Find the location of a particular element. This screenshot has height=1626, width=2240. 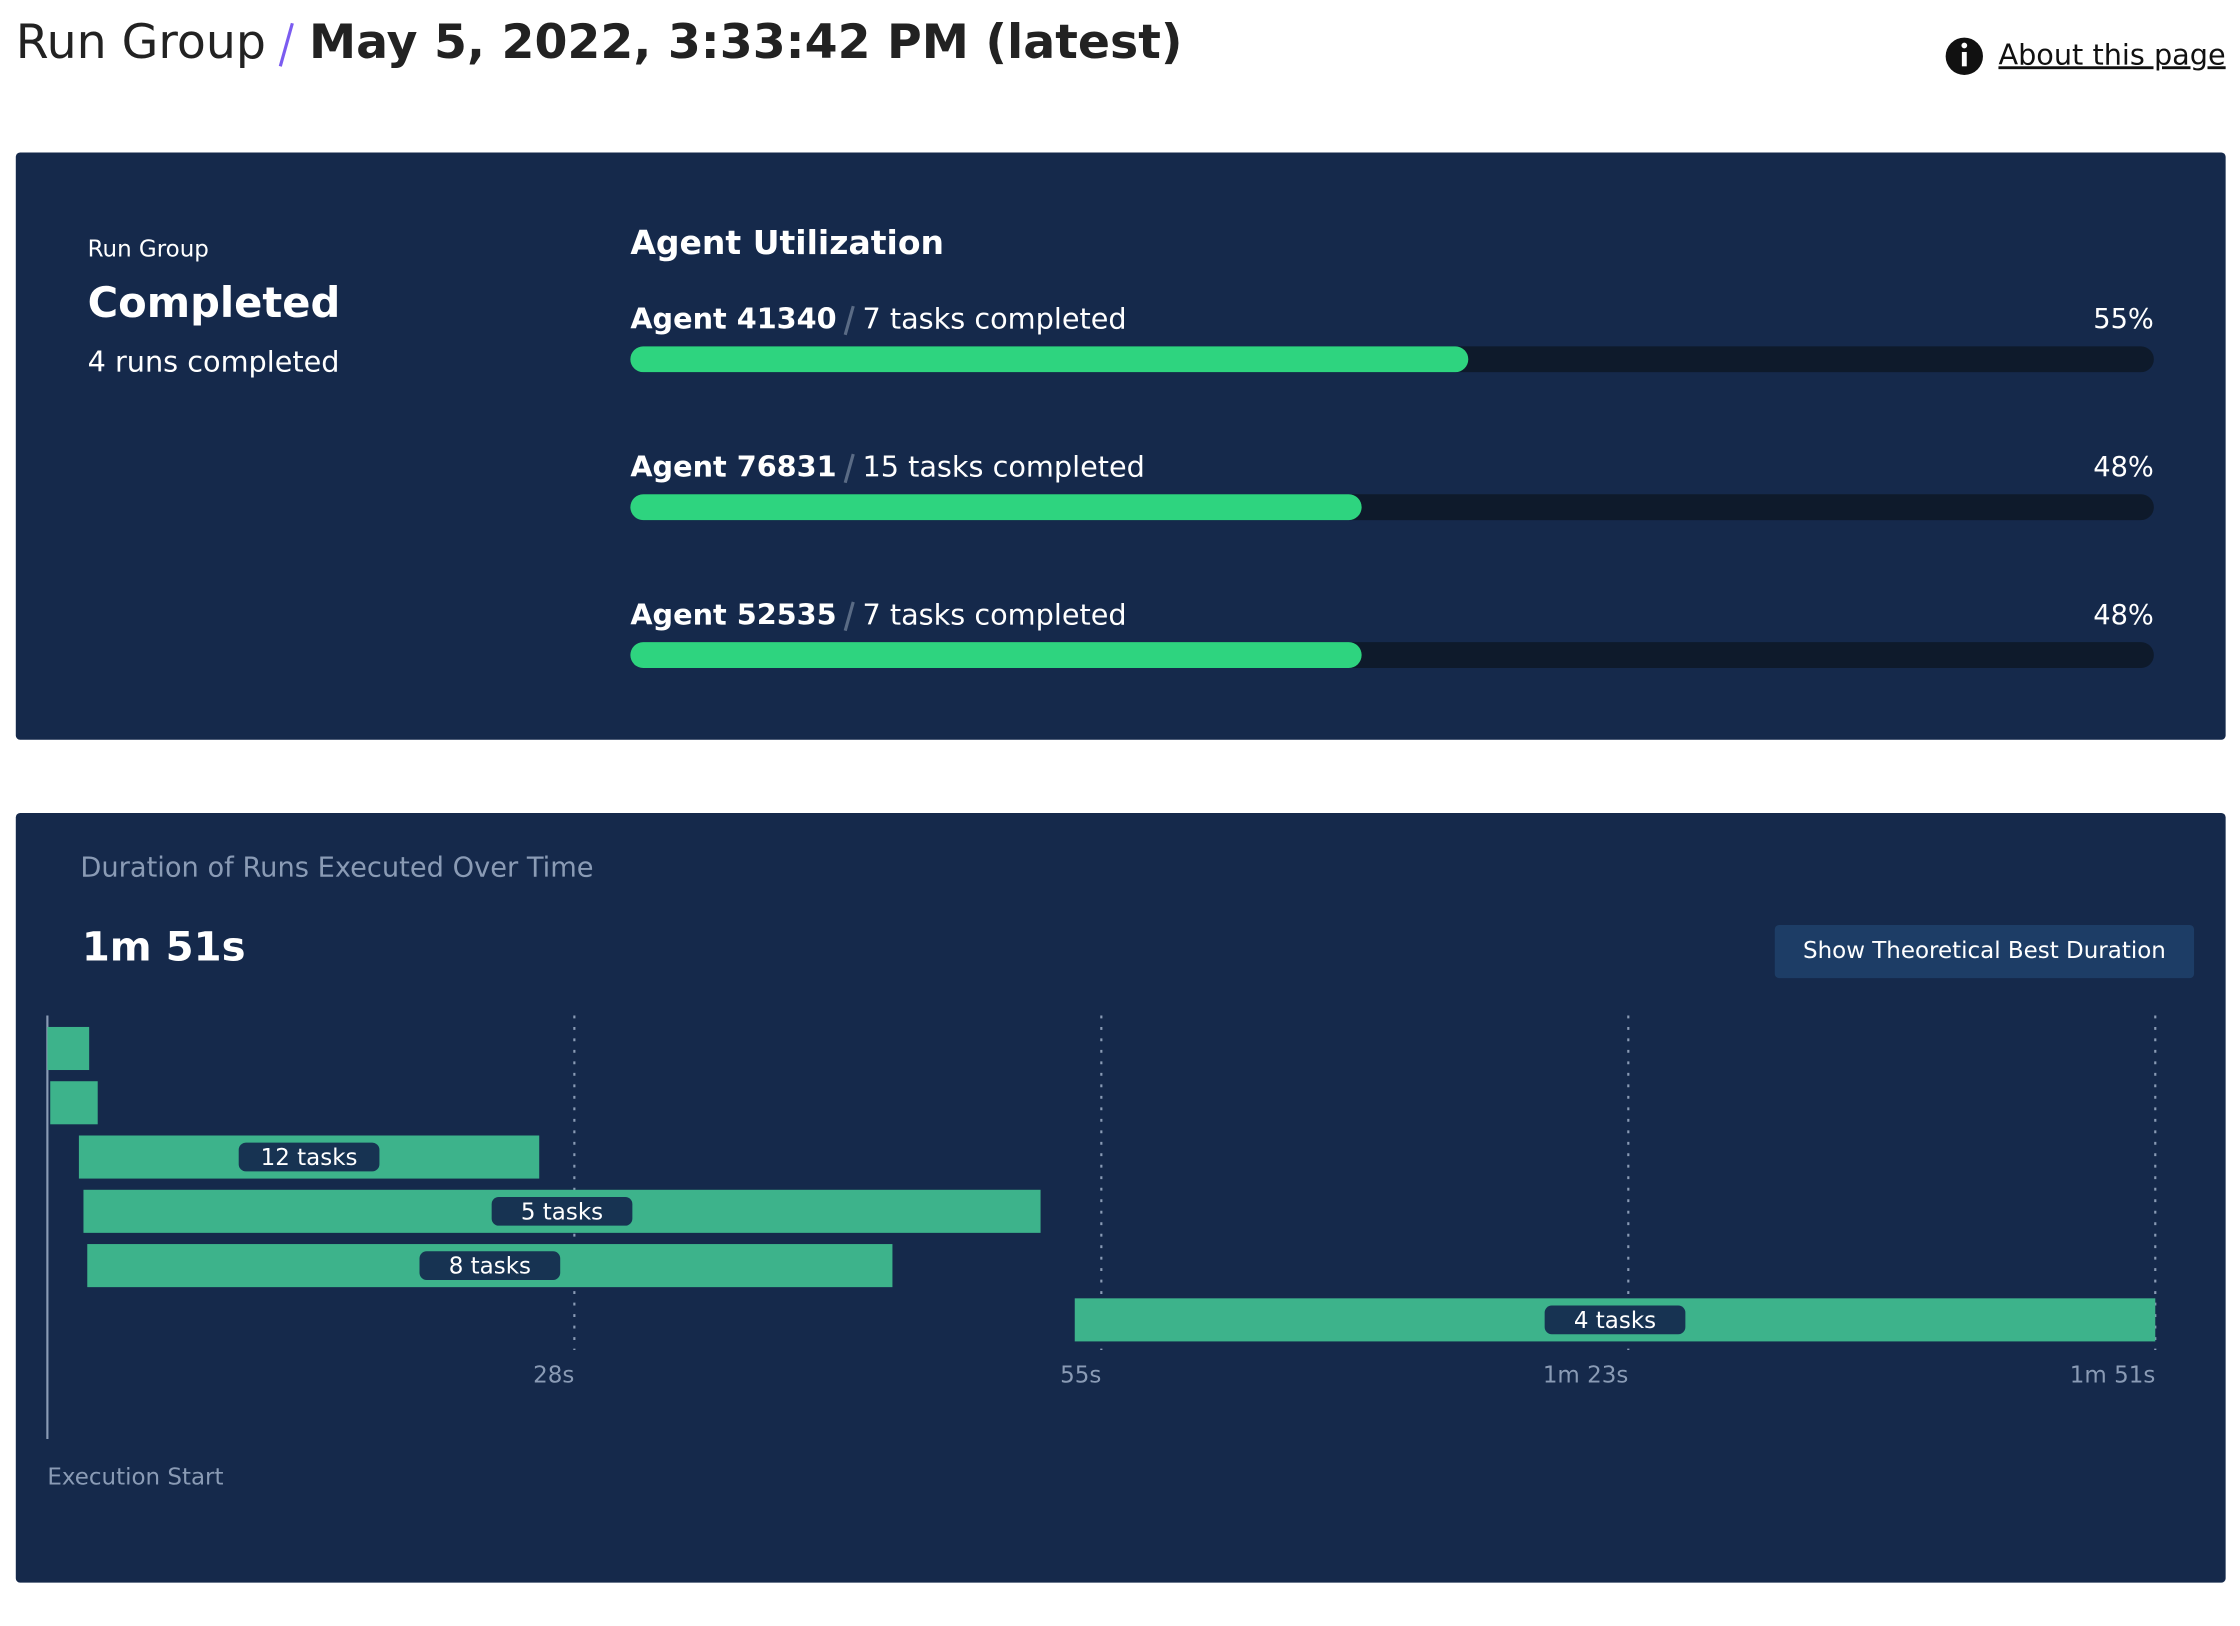

run-label: 4 tasks is located at coordinates (1615, 1321).